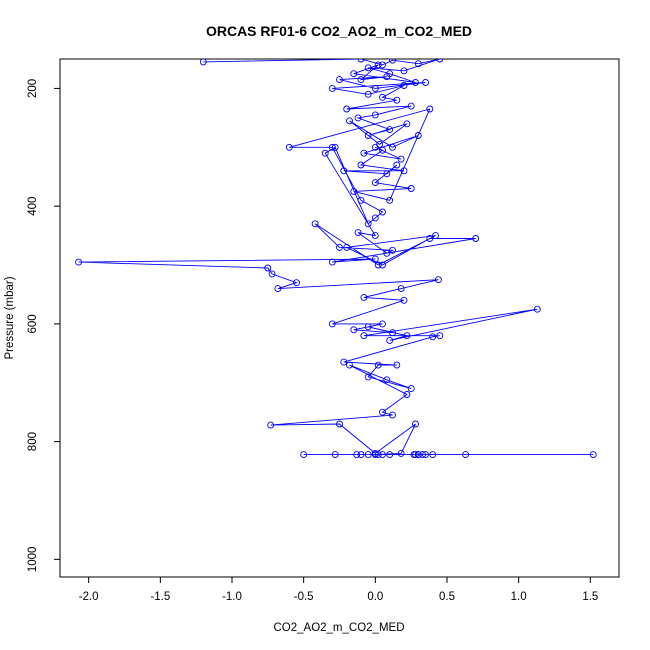 Image resolution: width=650 pixels, height=650 pixels. Describe the element at coordinates (33, 560) in the screenshot. I see `y-tick-label: 1000` at that location.